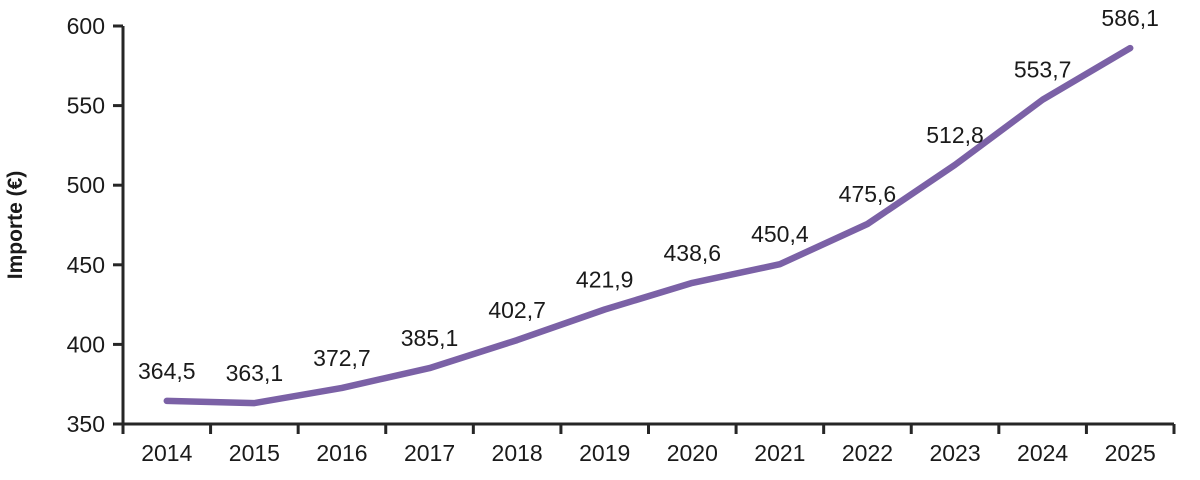 The height and width of the screenshot is (480, 1200). Describe the element at coordinates (86, 424) in the screenshot. I see `y-tick-label: 350` at that location.